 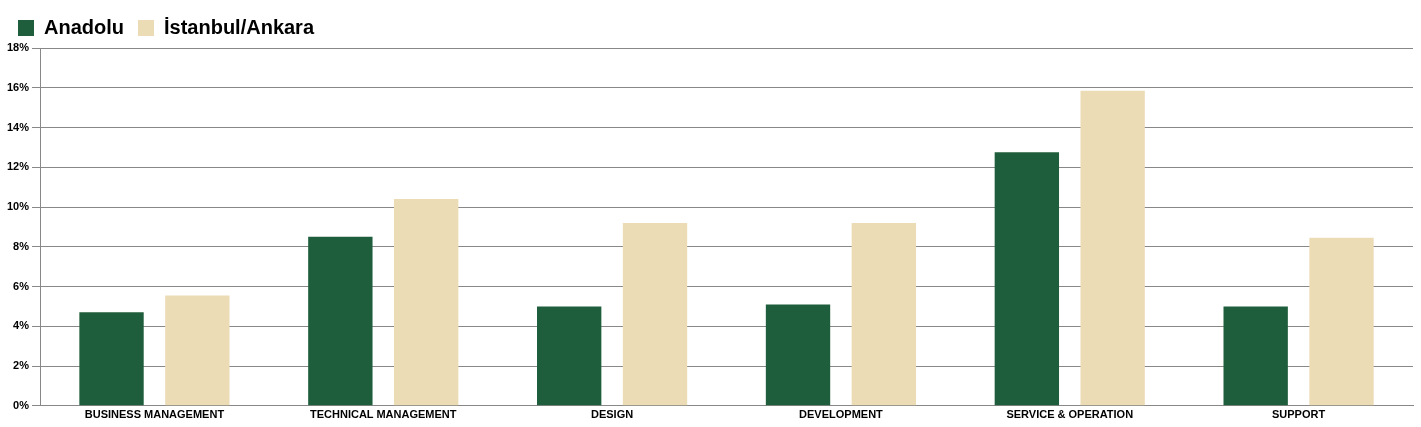 I want to click on x-tick-label: DEVELOPMENT, so click(x=841, y=414).